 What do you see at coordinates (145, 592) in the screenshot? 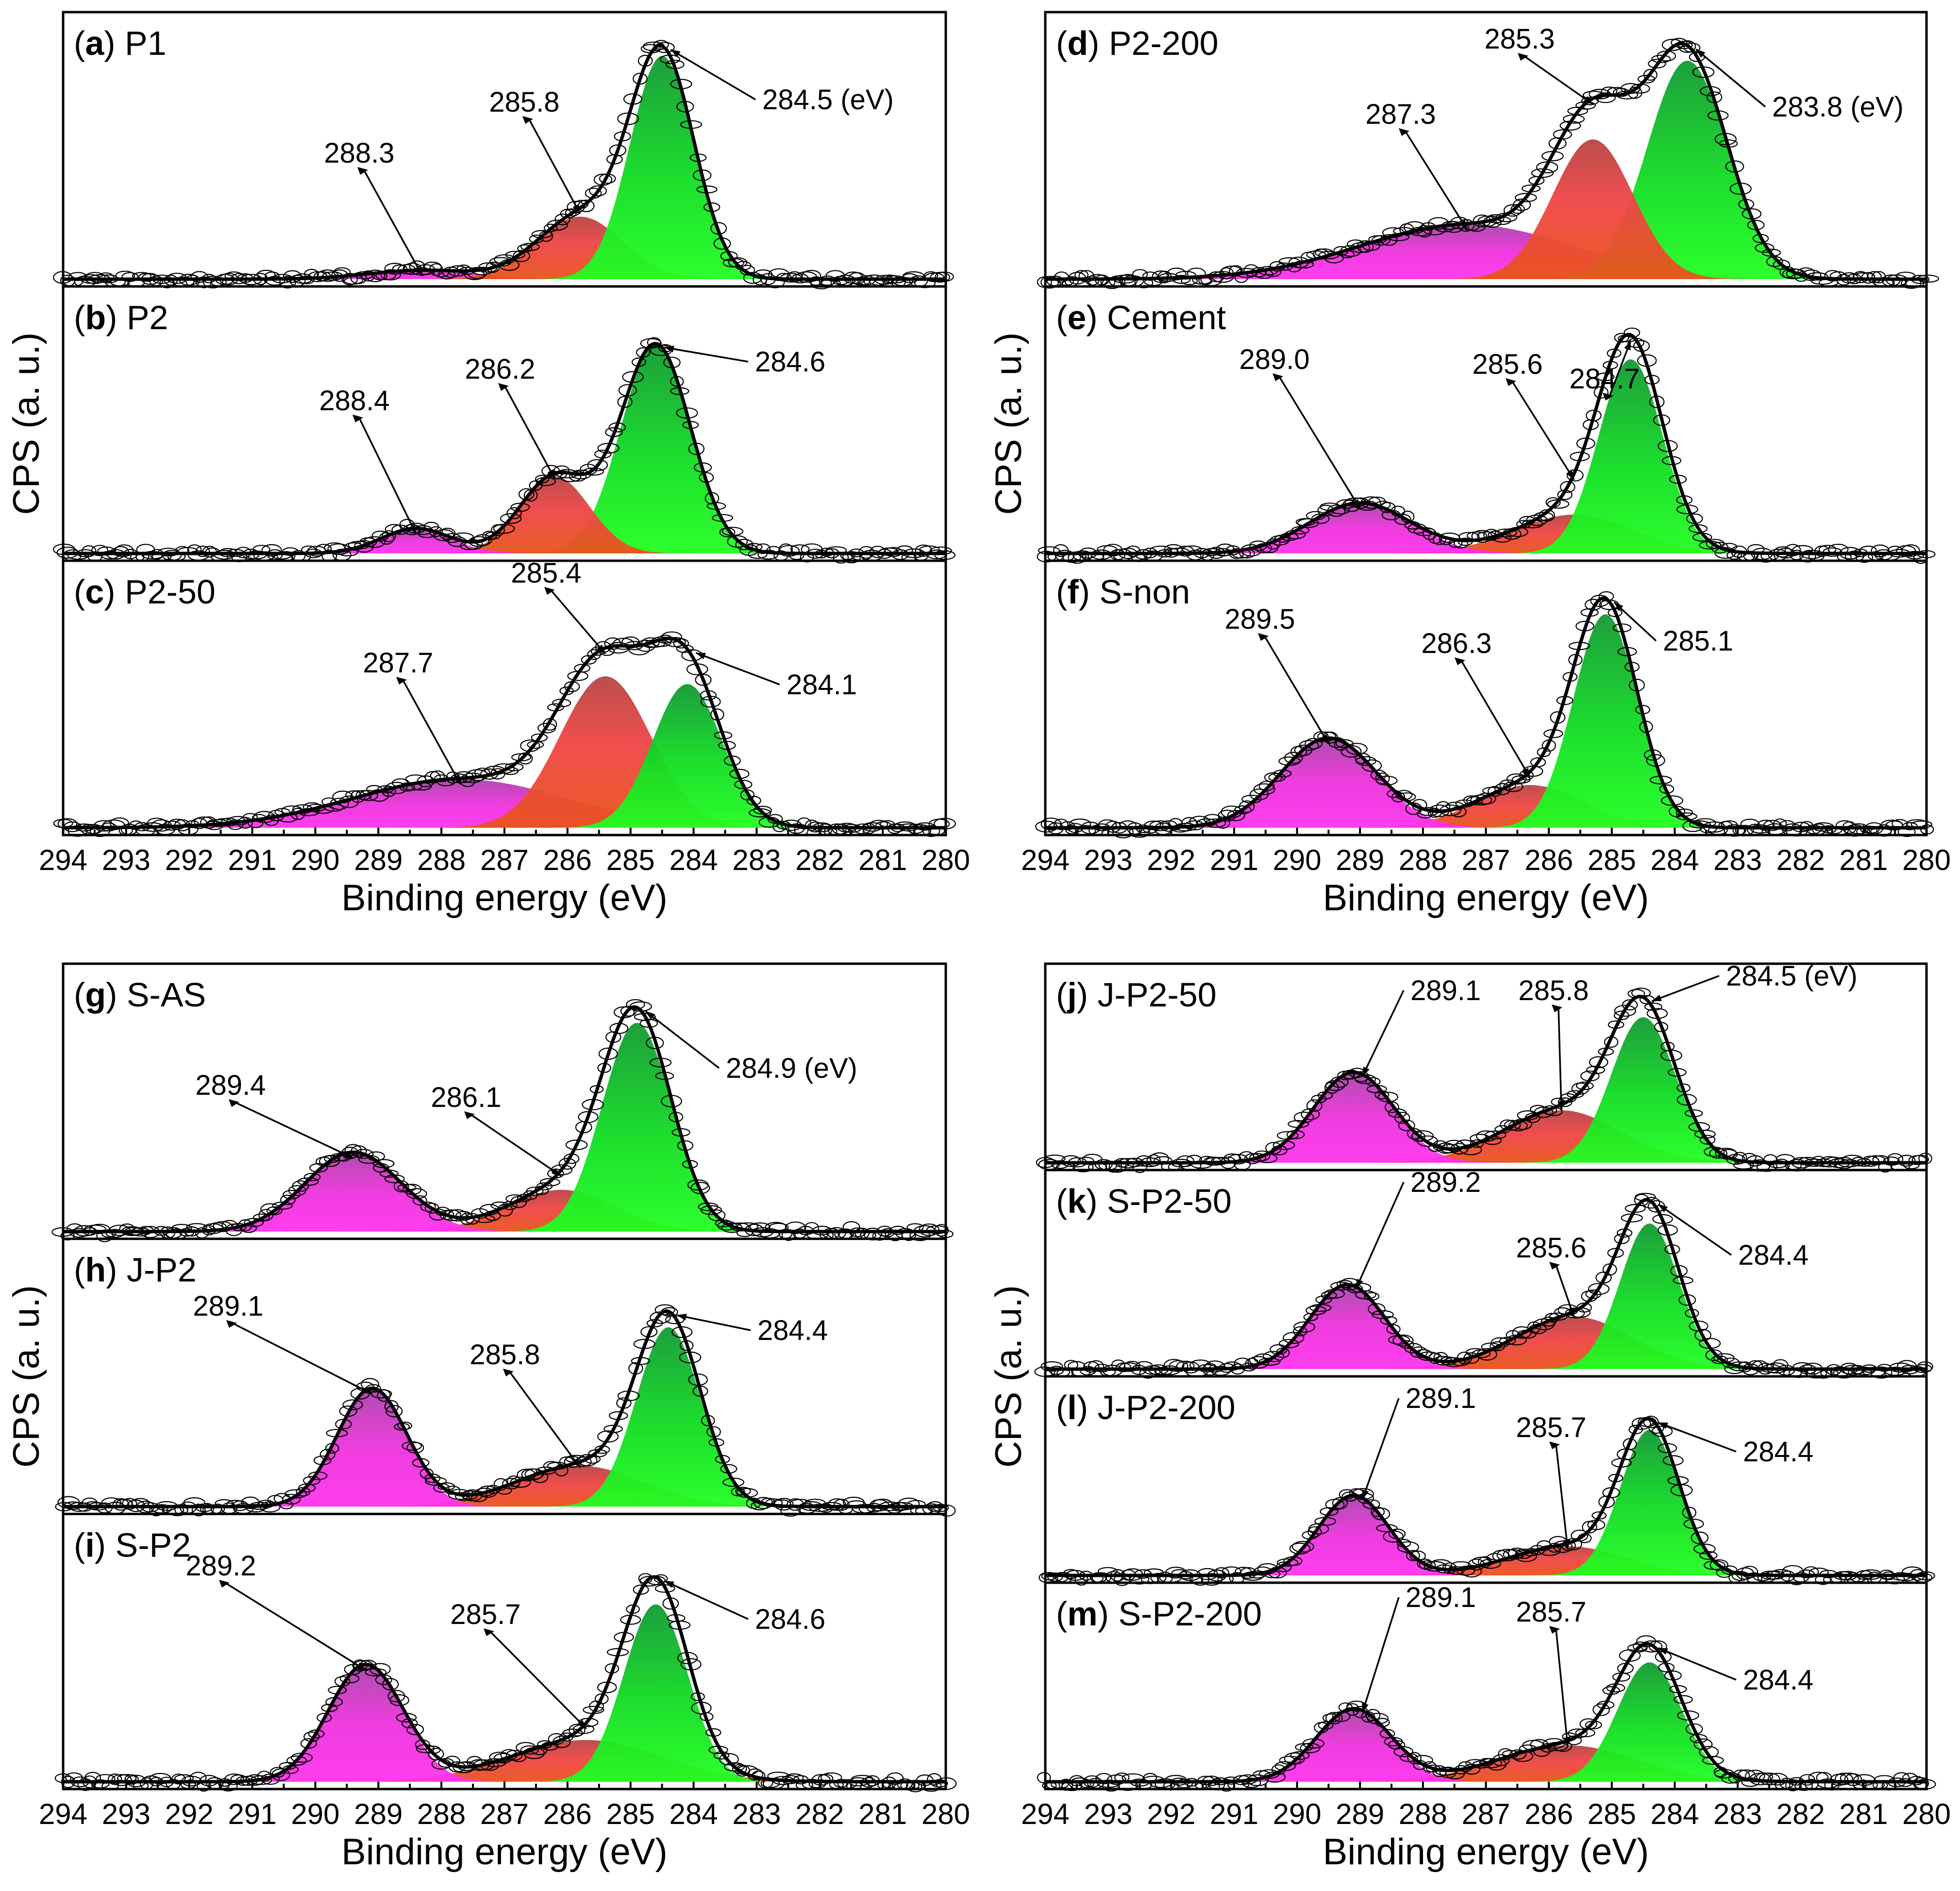
I see `panel-label: (c) P2-50` at bounding box center [145, 592].